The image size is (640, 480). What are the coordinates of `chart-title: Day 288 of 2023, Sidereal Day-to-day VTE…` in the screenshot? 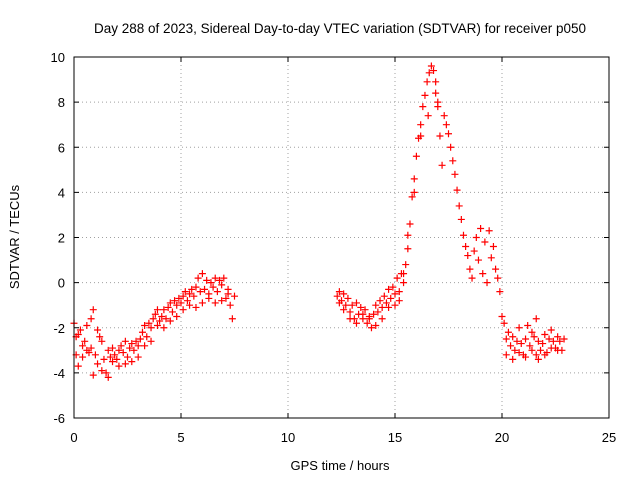 It's located at (340, 28).